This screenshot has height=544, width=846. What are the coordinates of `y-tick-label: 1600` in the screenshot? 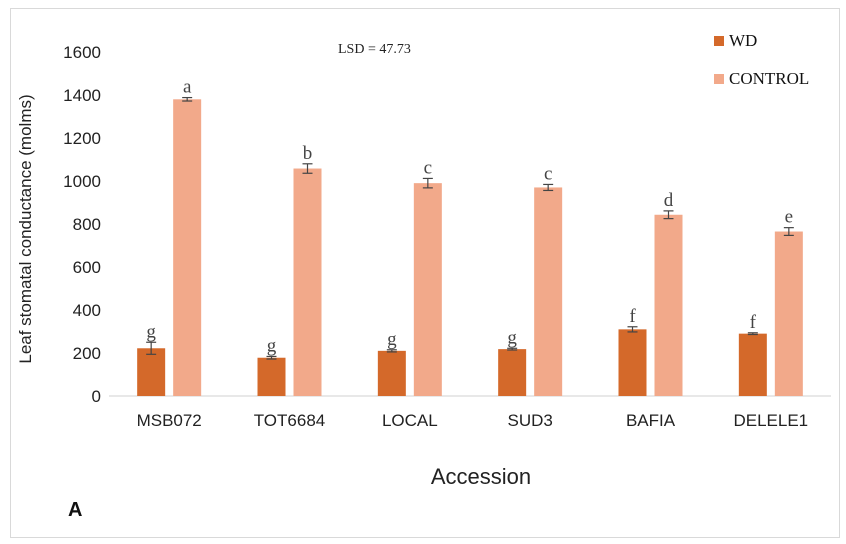 It's located at (82, 52).